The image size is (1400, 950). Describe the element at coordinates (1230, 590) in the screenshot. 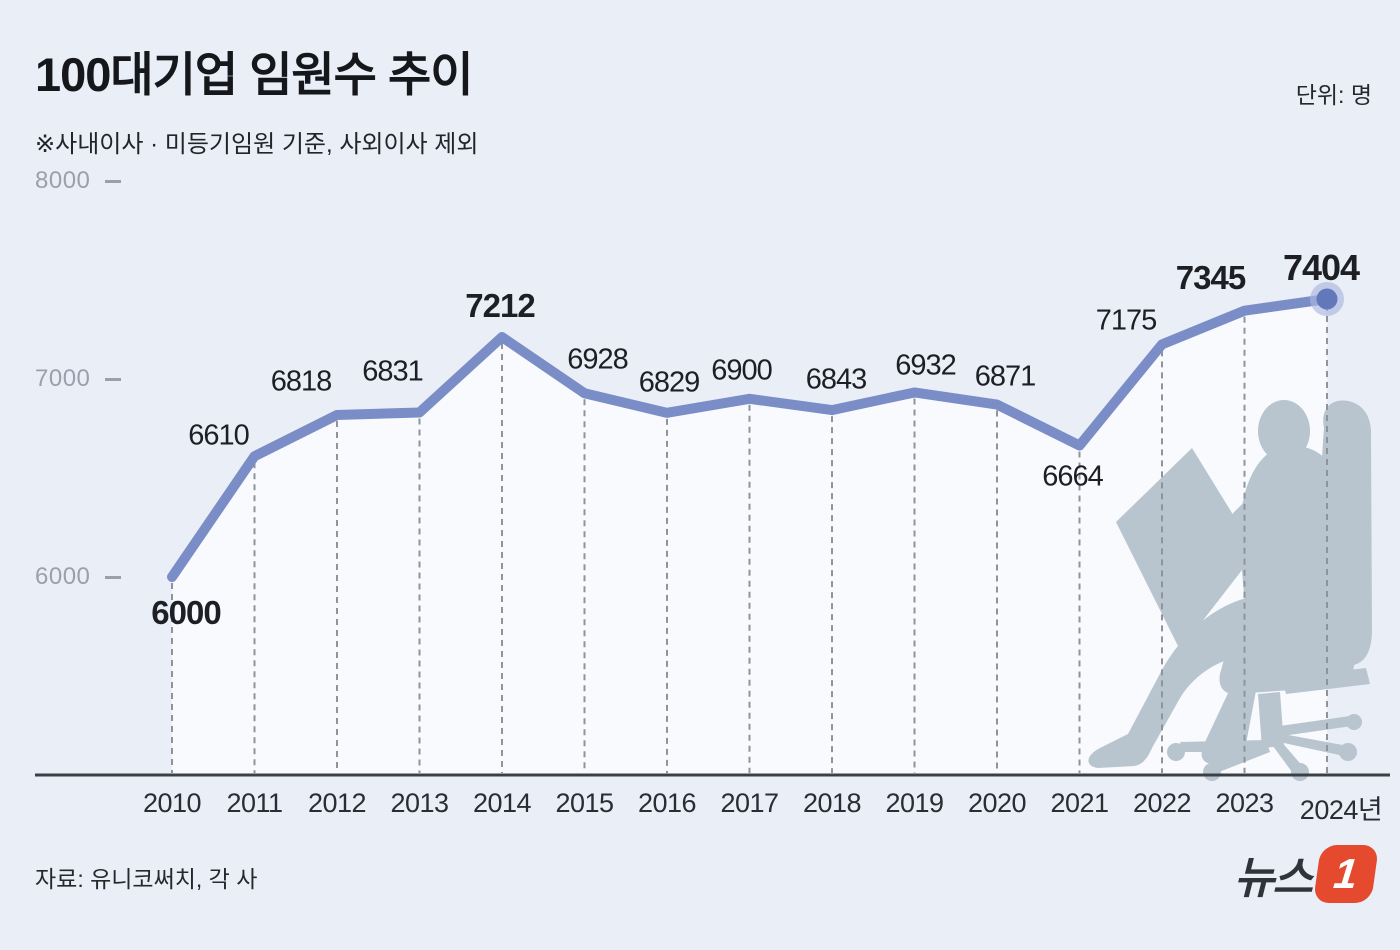

I see `person-reading-silhouette` at that location.